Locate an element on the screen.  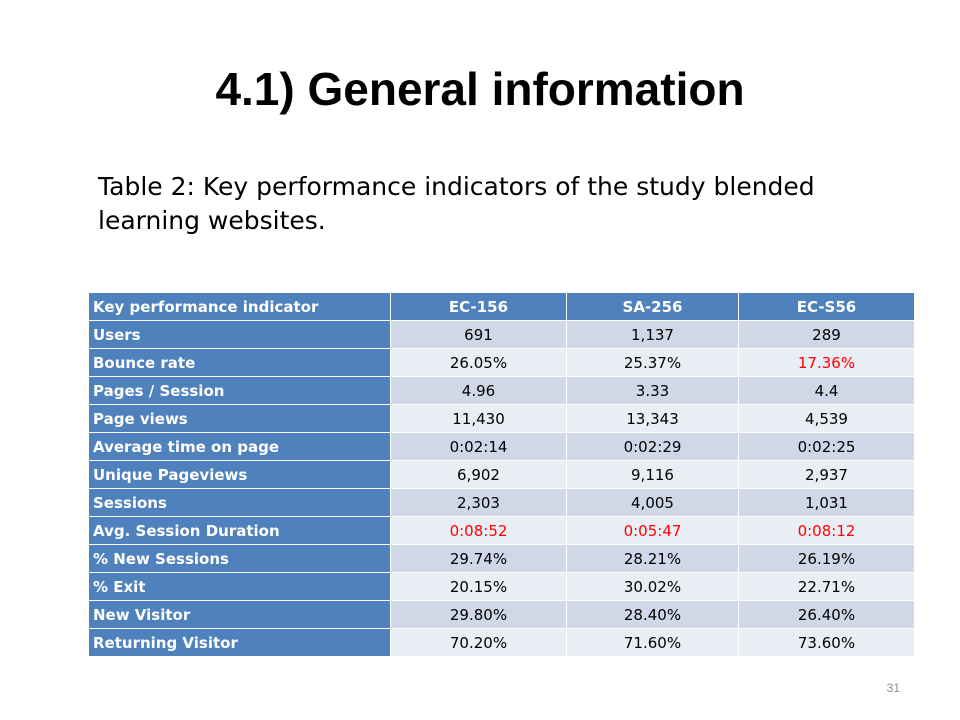
table-row: Page views 11,430 13,343 4,539 is located at coordinates (501, 418).